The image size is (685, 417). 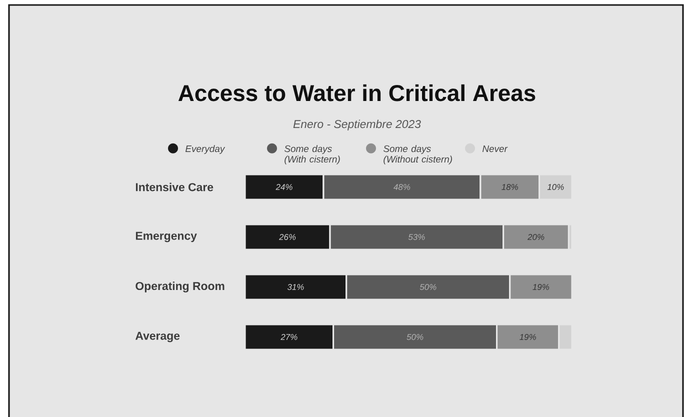 What do you see at coordinates (157, 337) in the screenshot?
I see `y-tick-label: Average` at bounding box center [157, 337].